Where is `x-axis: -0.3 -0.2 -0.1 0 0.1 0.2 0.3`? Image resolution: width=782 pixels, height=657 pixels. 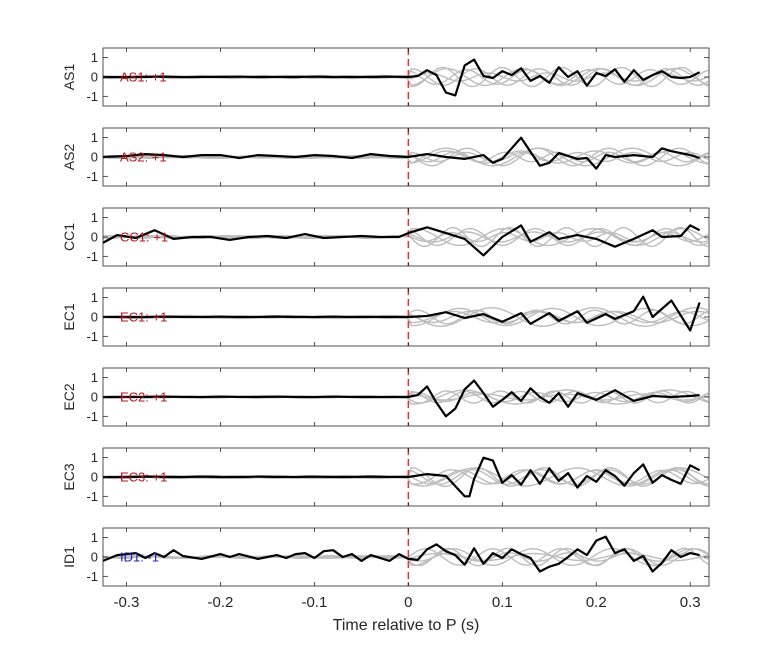
x-axis: -0.3 -0.2 -0.1 0 0.1 0.2 0.3 is located at coordinates (407, 602).